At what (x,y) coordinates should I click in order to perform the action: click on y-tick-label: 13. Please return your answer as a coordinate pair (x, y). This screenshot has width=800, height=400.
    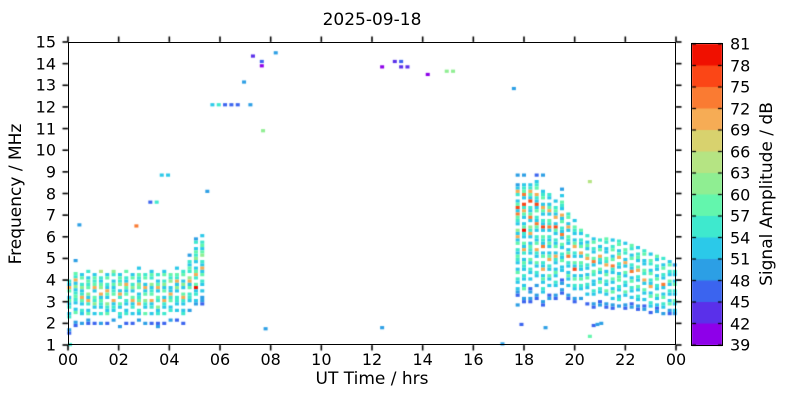
    Looking at the image, I should click on (45, 85).